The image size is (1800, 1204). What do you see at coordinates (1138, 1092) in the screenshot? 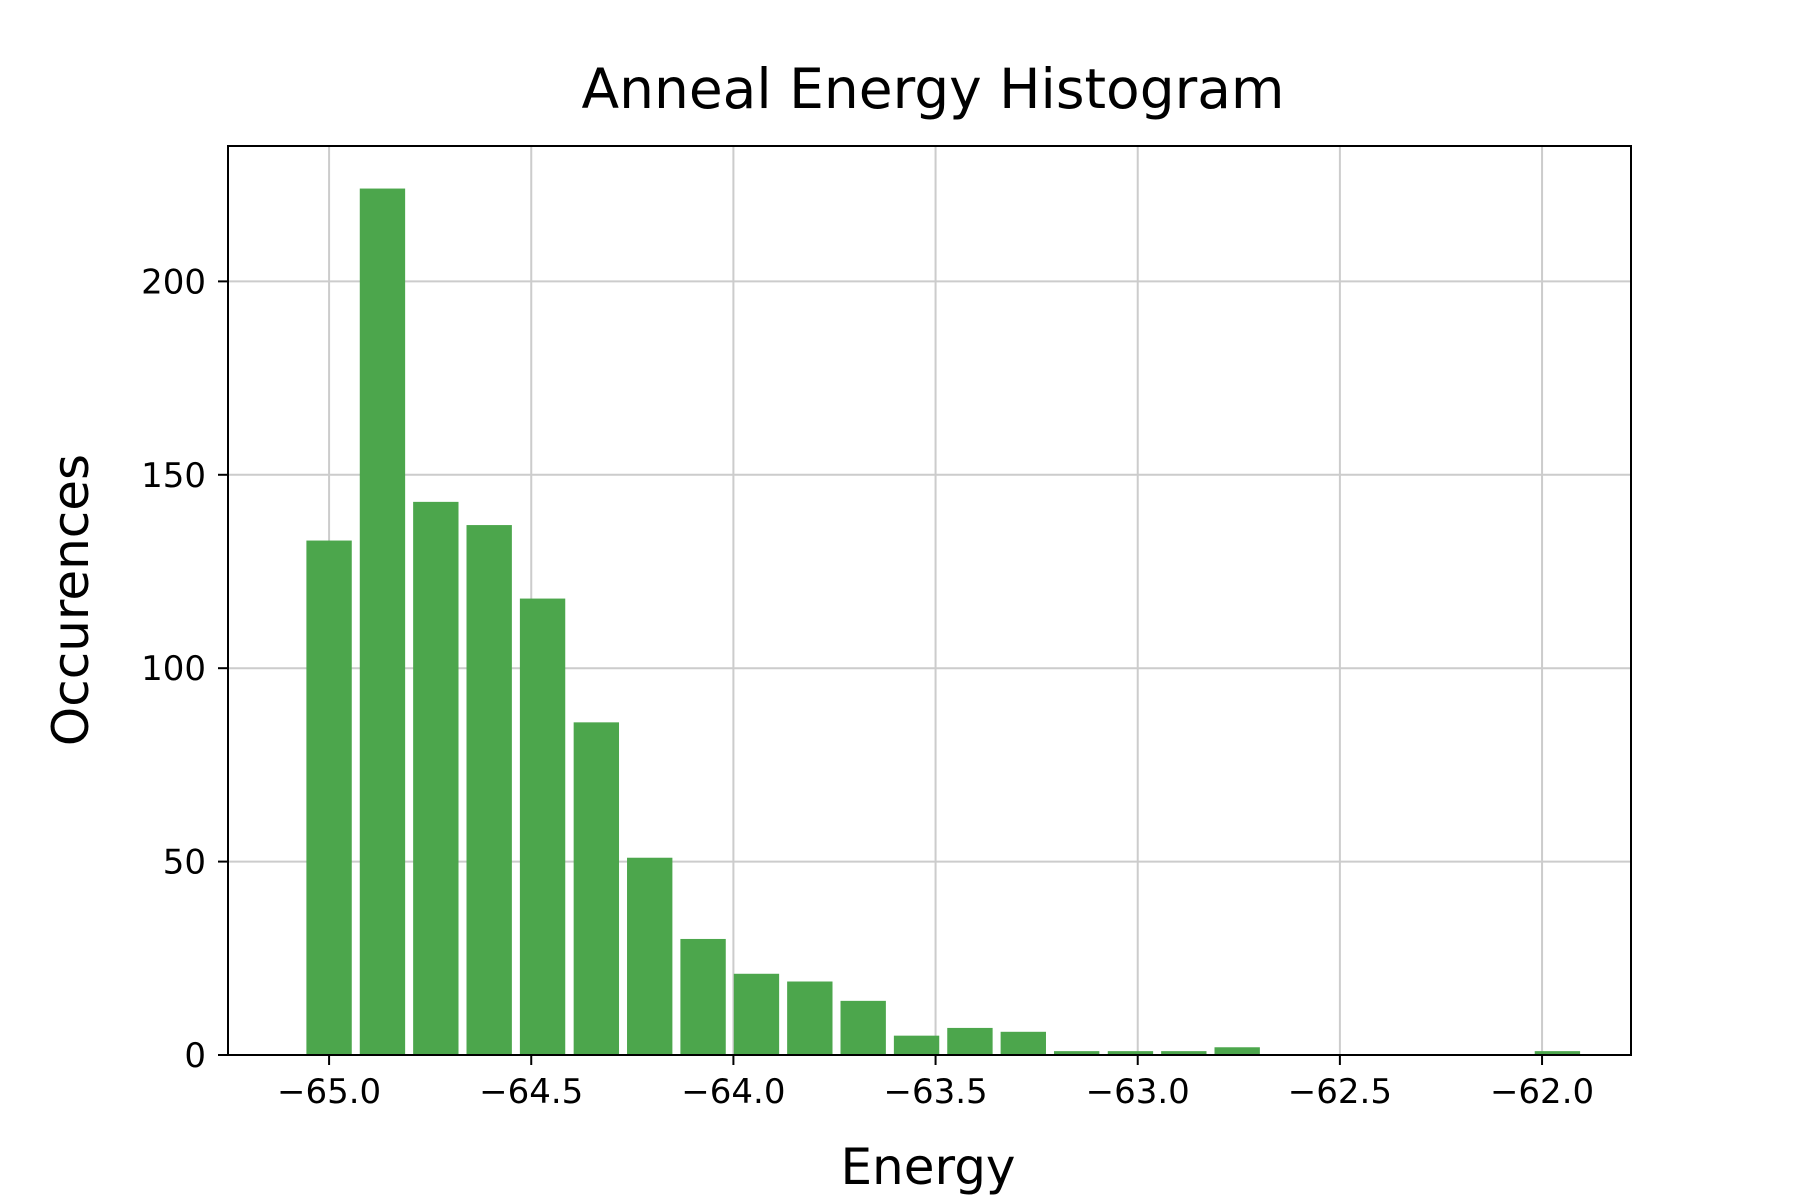
I see `x-tick-label-4: −63.0` at bounding box center [1138, 1092].